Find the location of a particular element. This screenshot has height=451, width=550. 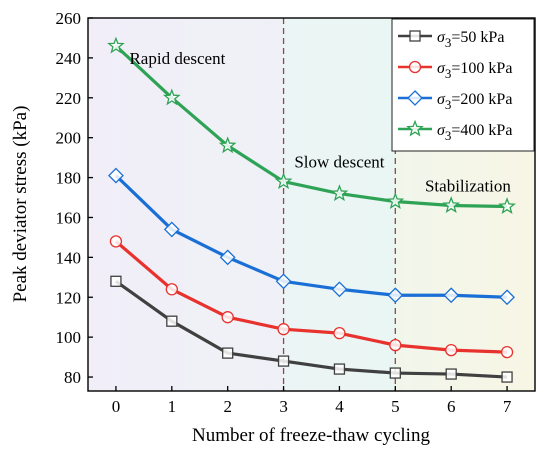

y-tick-label: 80 is located at coordinates (72, 377).